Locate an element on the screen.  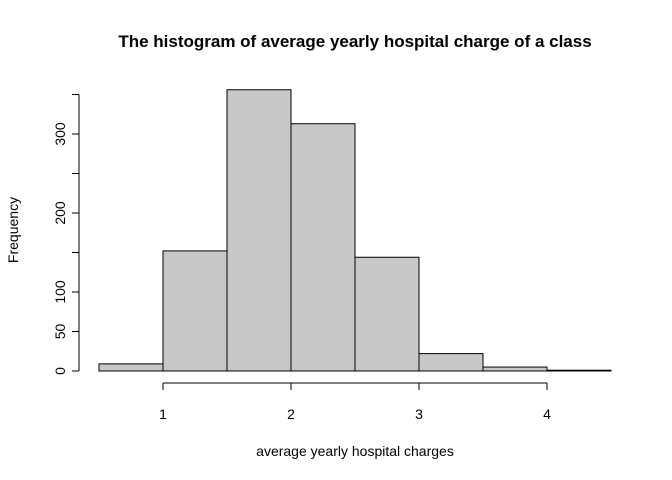
y-tick-label: 50 is located at coordinates (60, 332).